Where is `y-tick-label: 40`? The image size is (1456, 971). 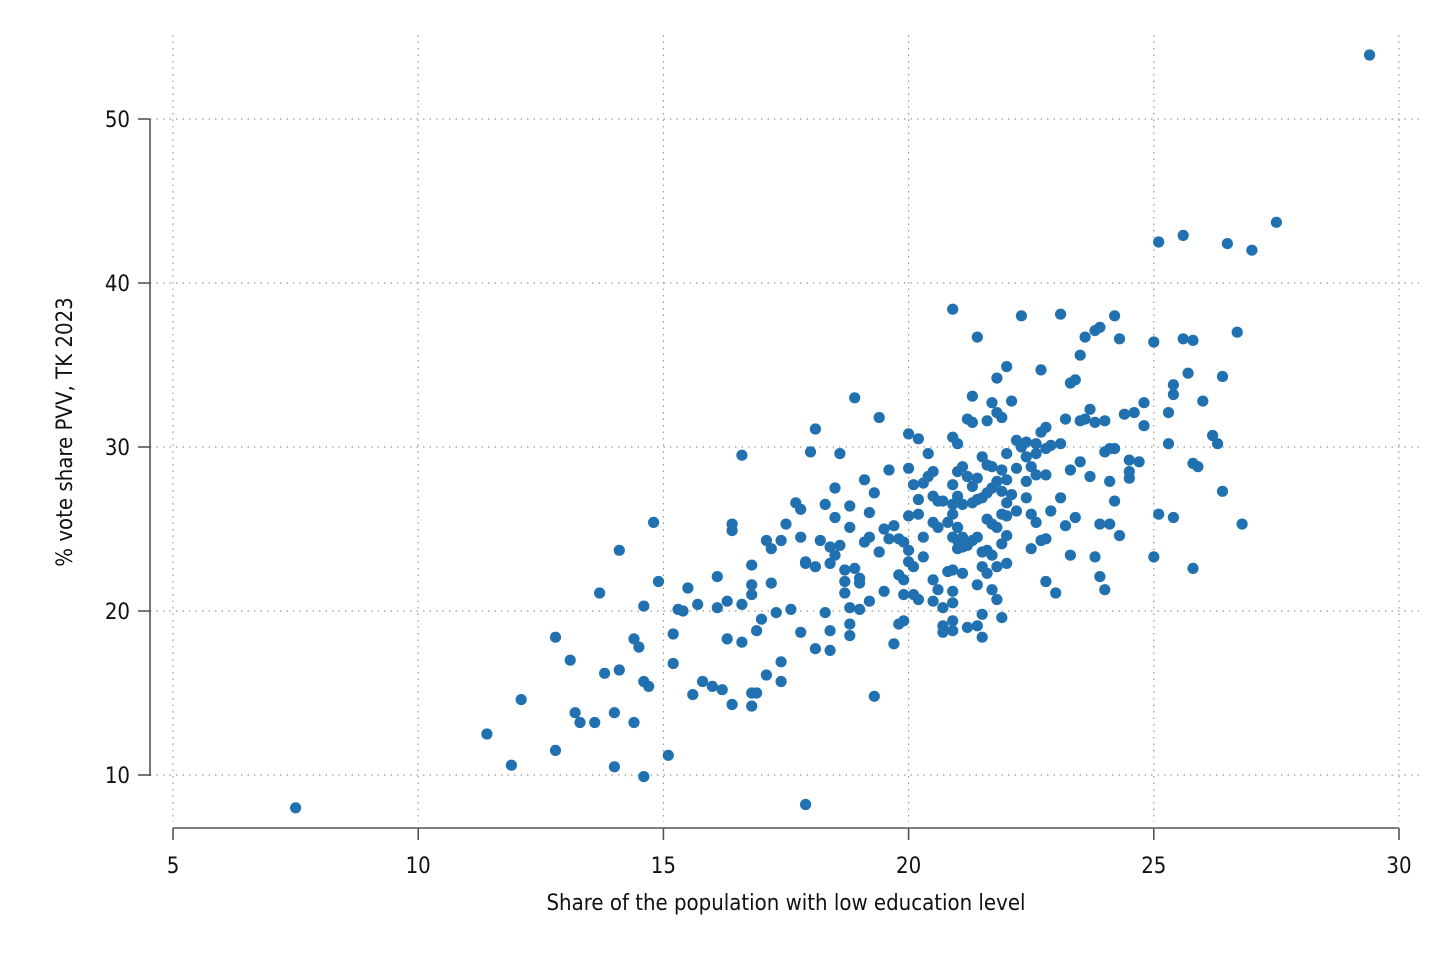 y-tick-label: 40 is located at coordinates (117, 284).